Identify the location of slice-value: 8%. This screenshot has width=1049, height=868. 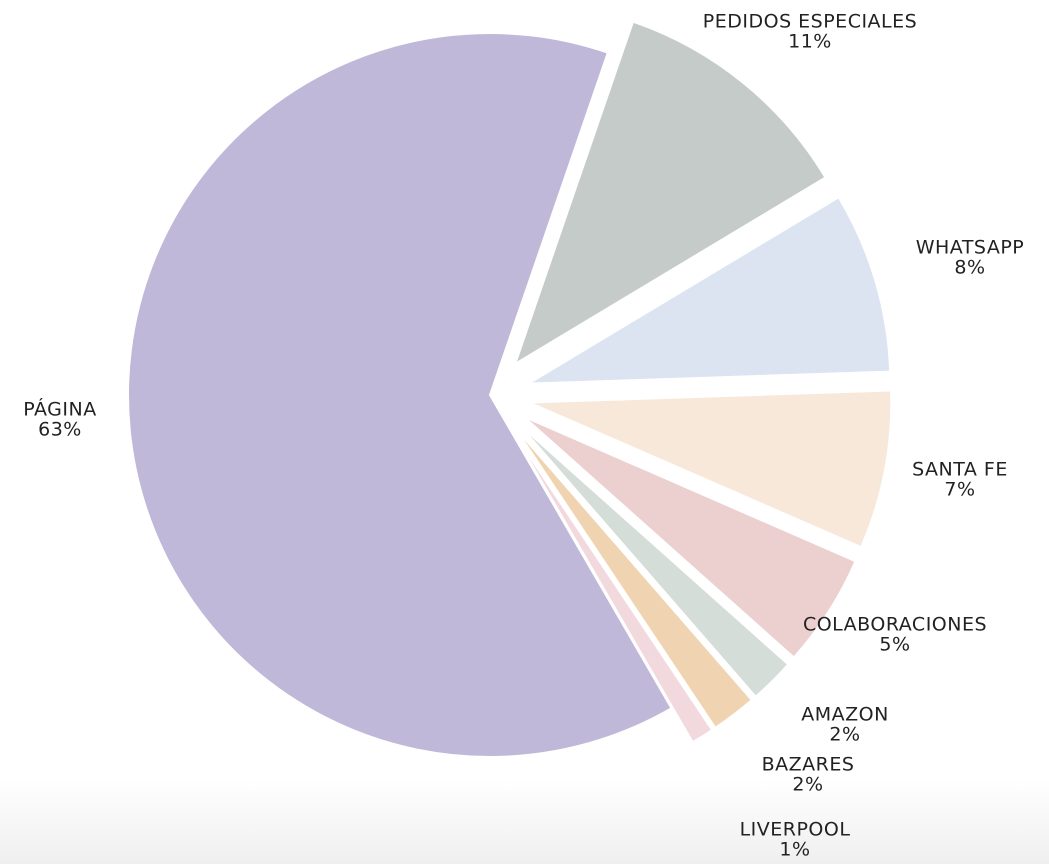
(969, 268).